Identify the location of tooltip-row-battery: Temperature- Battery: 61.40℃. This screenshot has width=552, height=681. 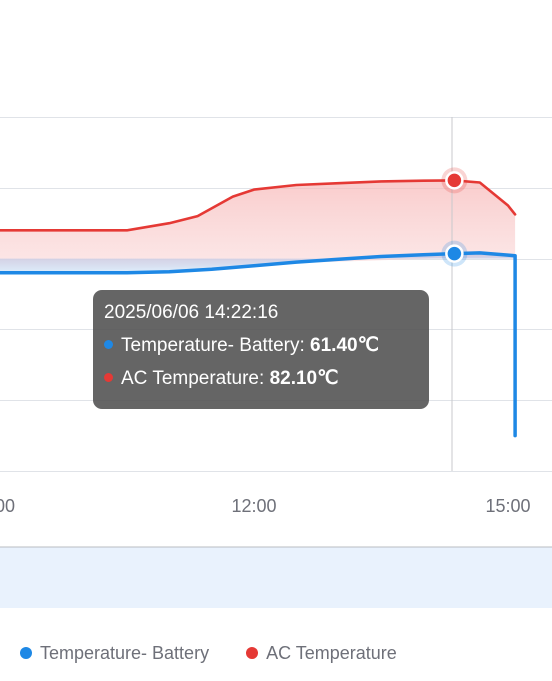
(266, 349).